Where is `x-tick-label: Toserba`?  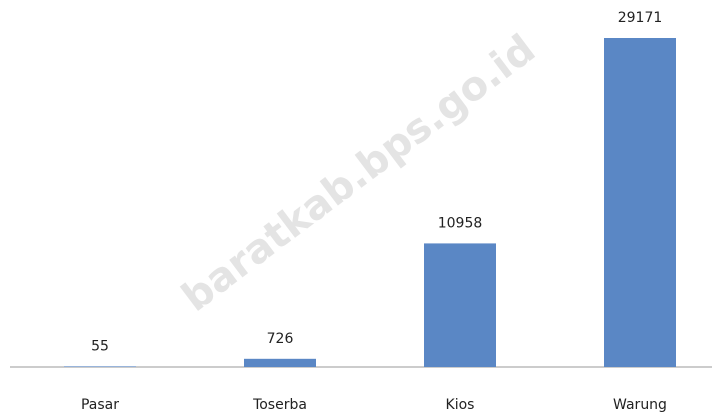
x-tick-label: Toserba is located at coordinates (279, 405).